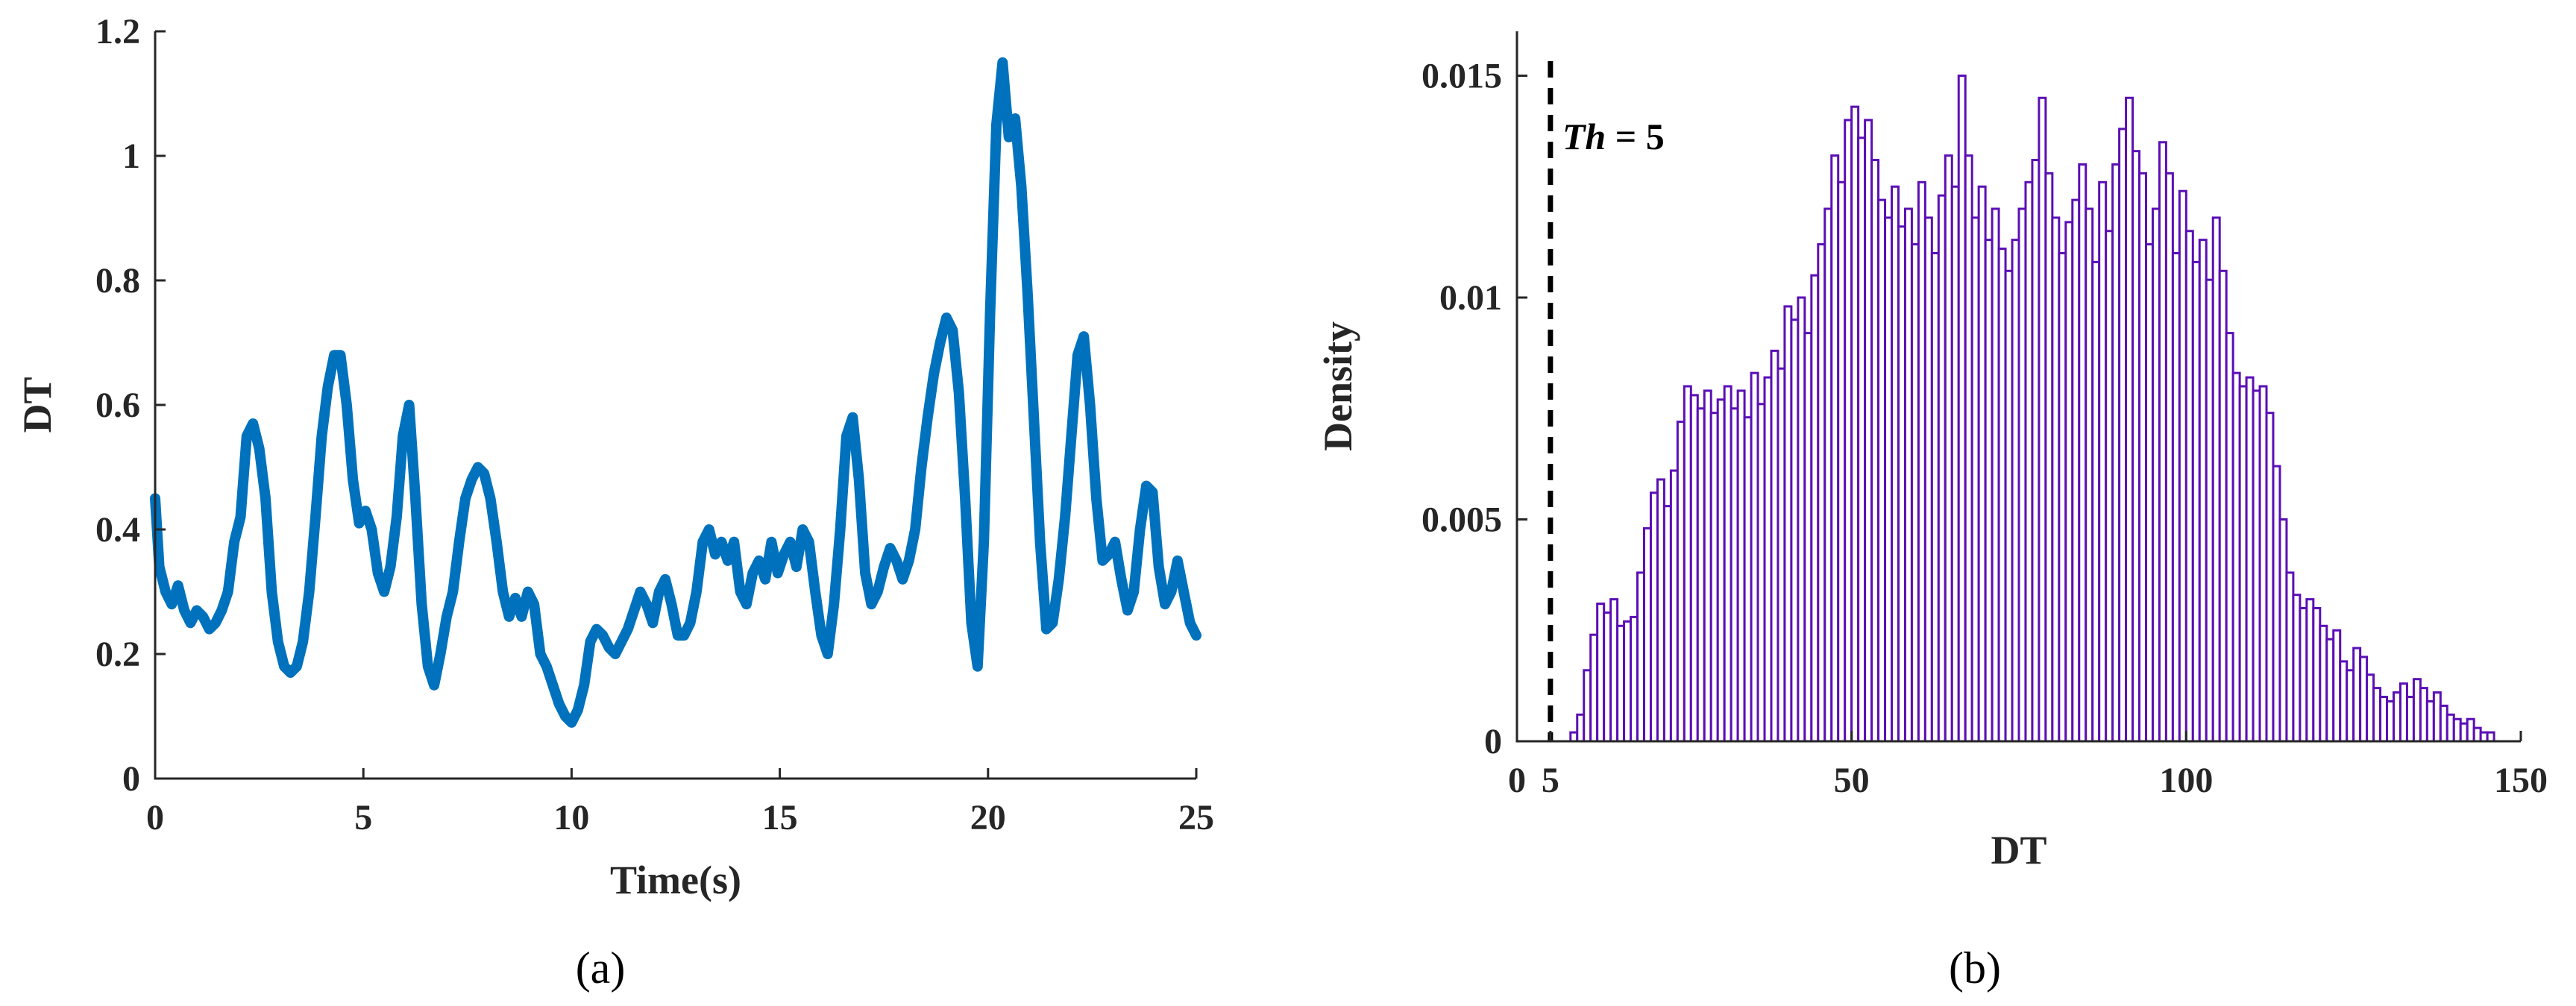 The image size is (2576, 1006). What do you see at coordinates (571, 817) in the screenshot?
I see `panel-a-x-tick-label: 10` at bounding box center [571, 817].